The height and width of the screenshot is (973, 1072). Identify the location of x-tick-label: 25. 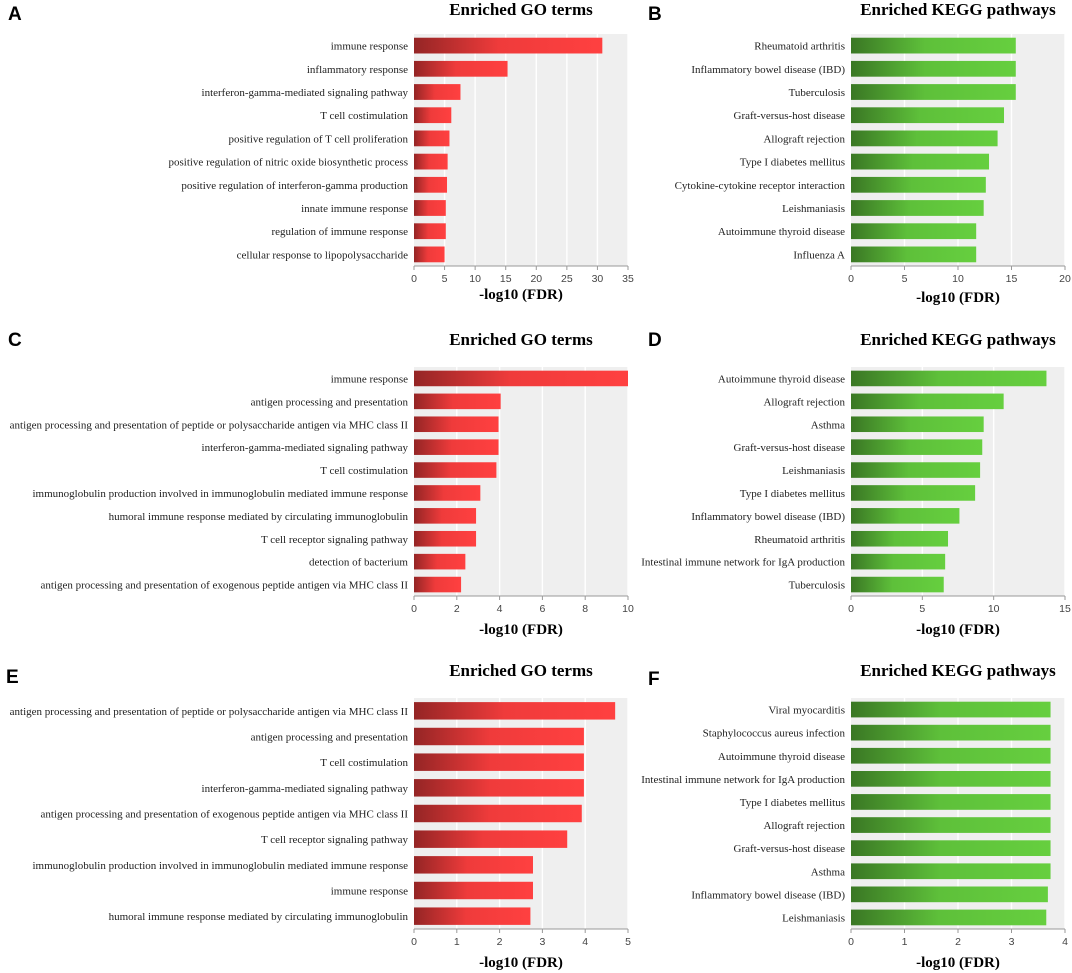
(567, 279).